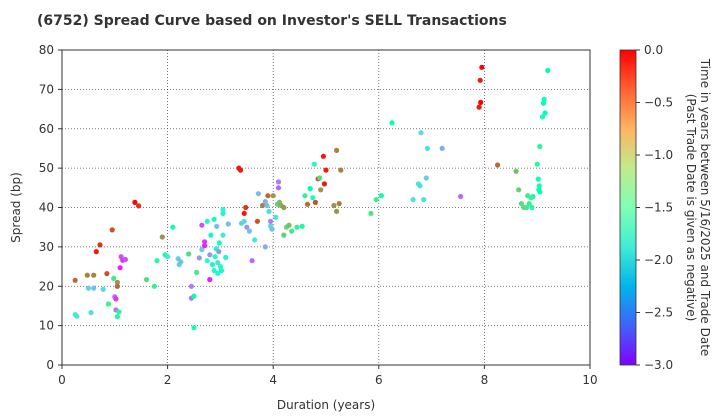 Image resolution: width=720 pixels, height=420 pixels. I want to click on x-axis-label: Duration (years), so click(326, 405).